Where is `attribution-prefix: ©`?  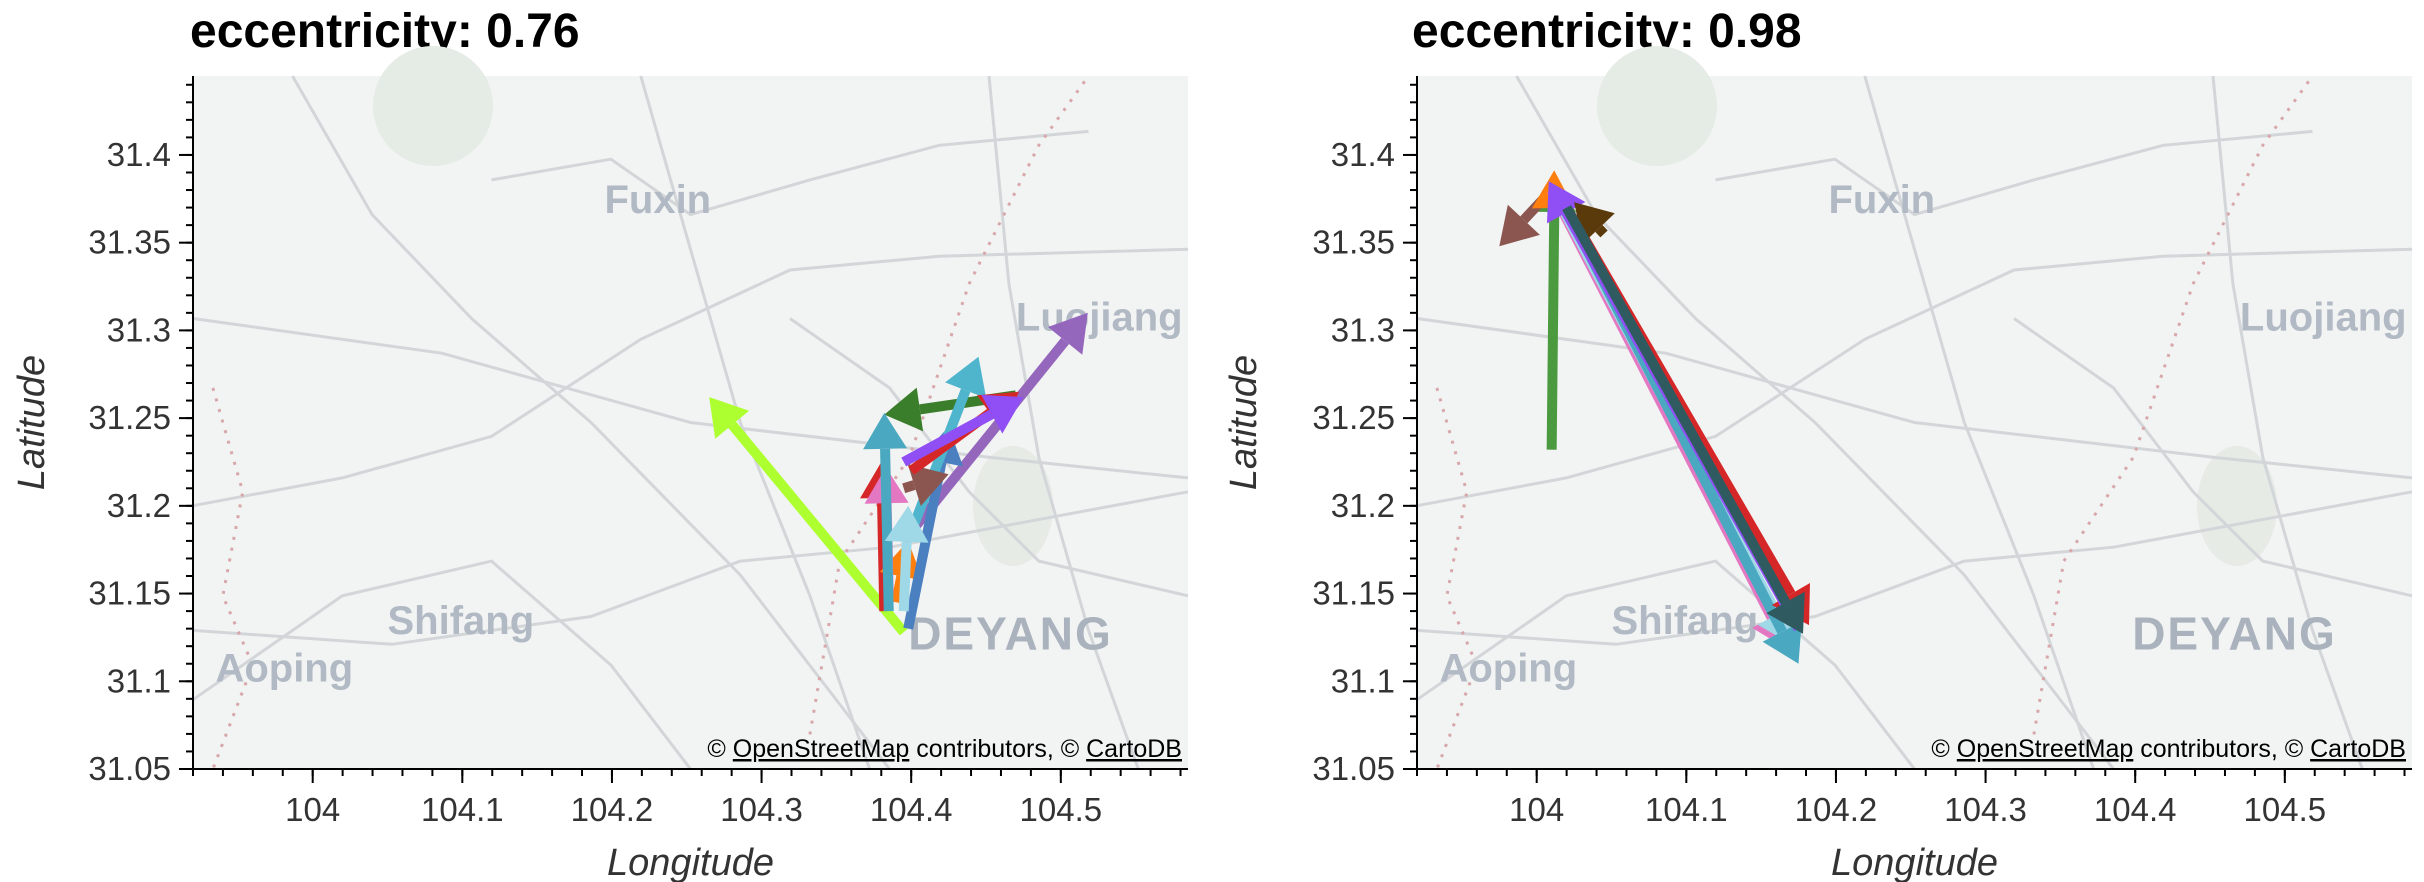
attribution-prefix: © is located at coordinates (719, 749).